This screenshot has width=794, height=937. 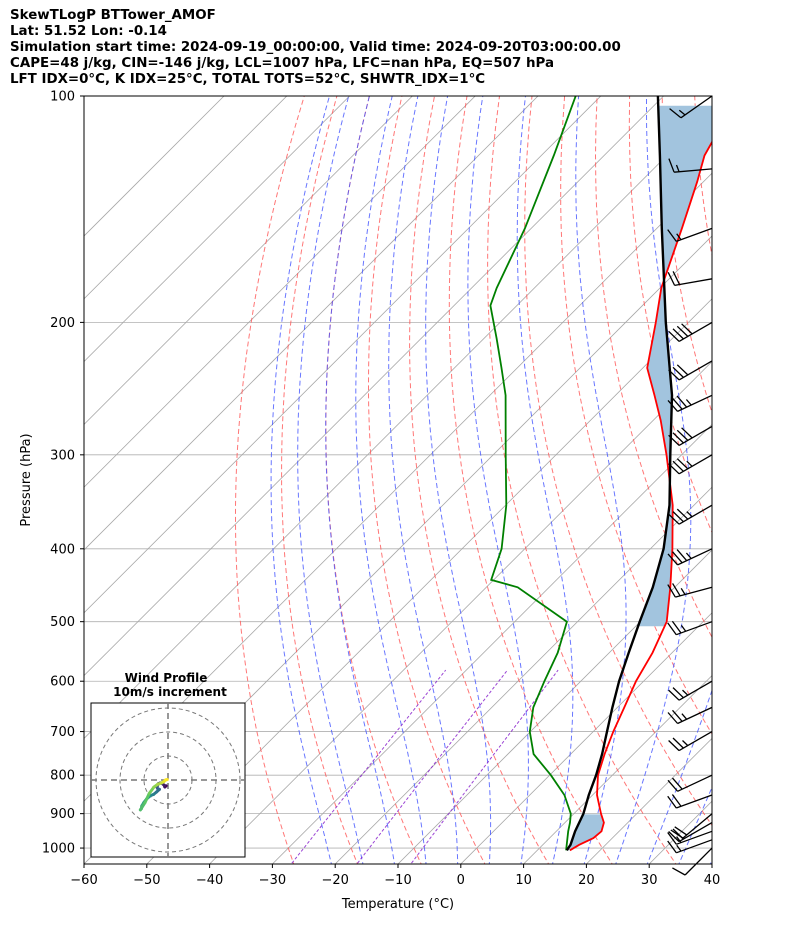 What do you see at coordinates (58, 849) in the screenshot?
I see `y-tick-label: 1000` at bounding box center [58, 849].